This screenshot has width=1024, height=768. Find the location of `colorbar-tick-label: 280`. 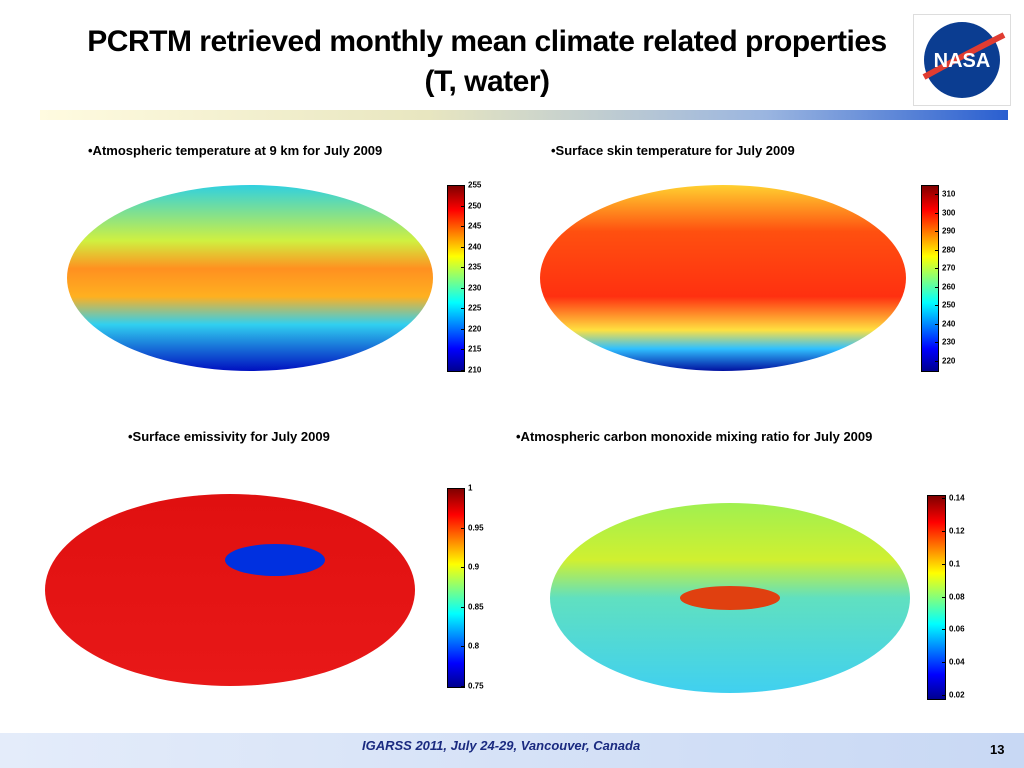

colorbar-tick-label: 280 is located at coordinates (949, 250).